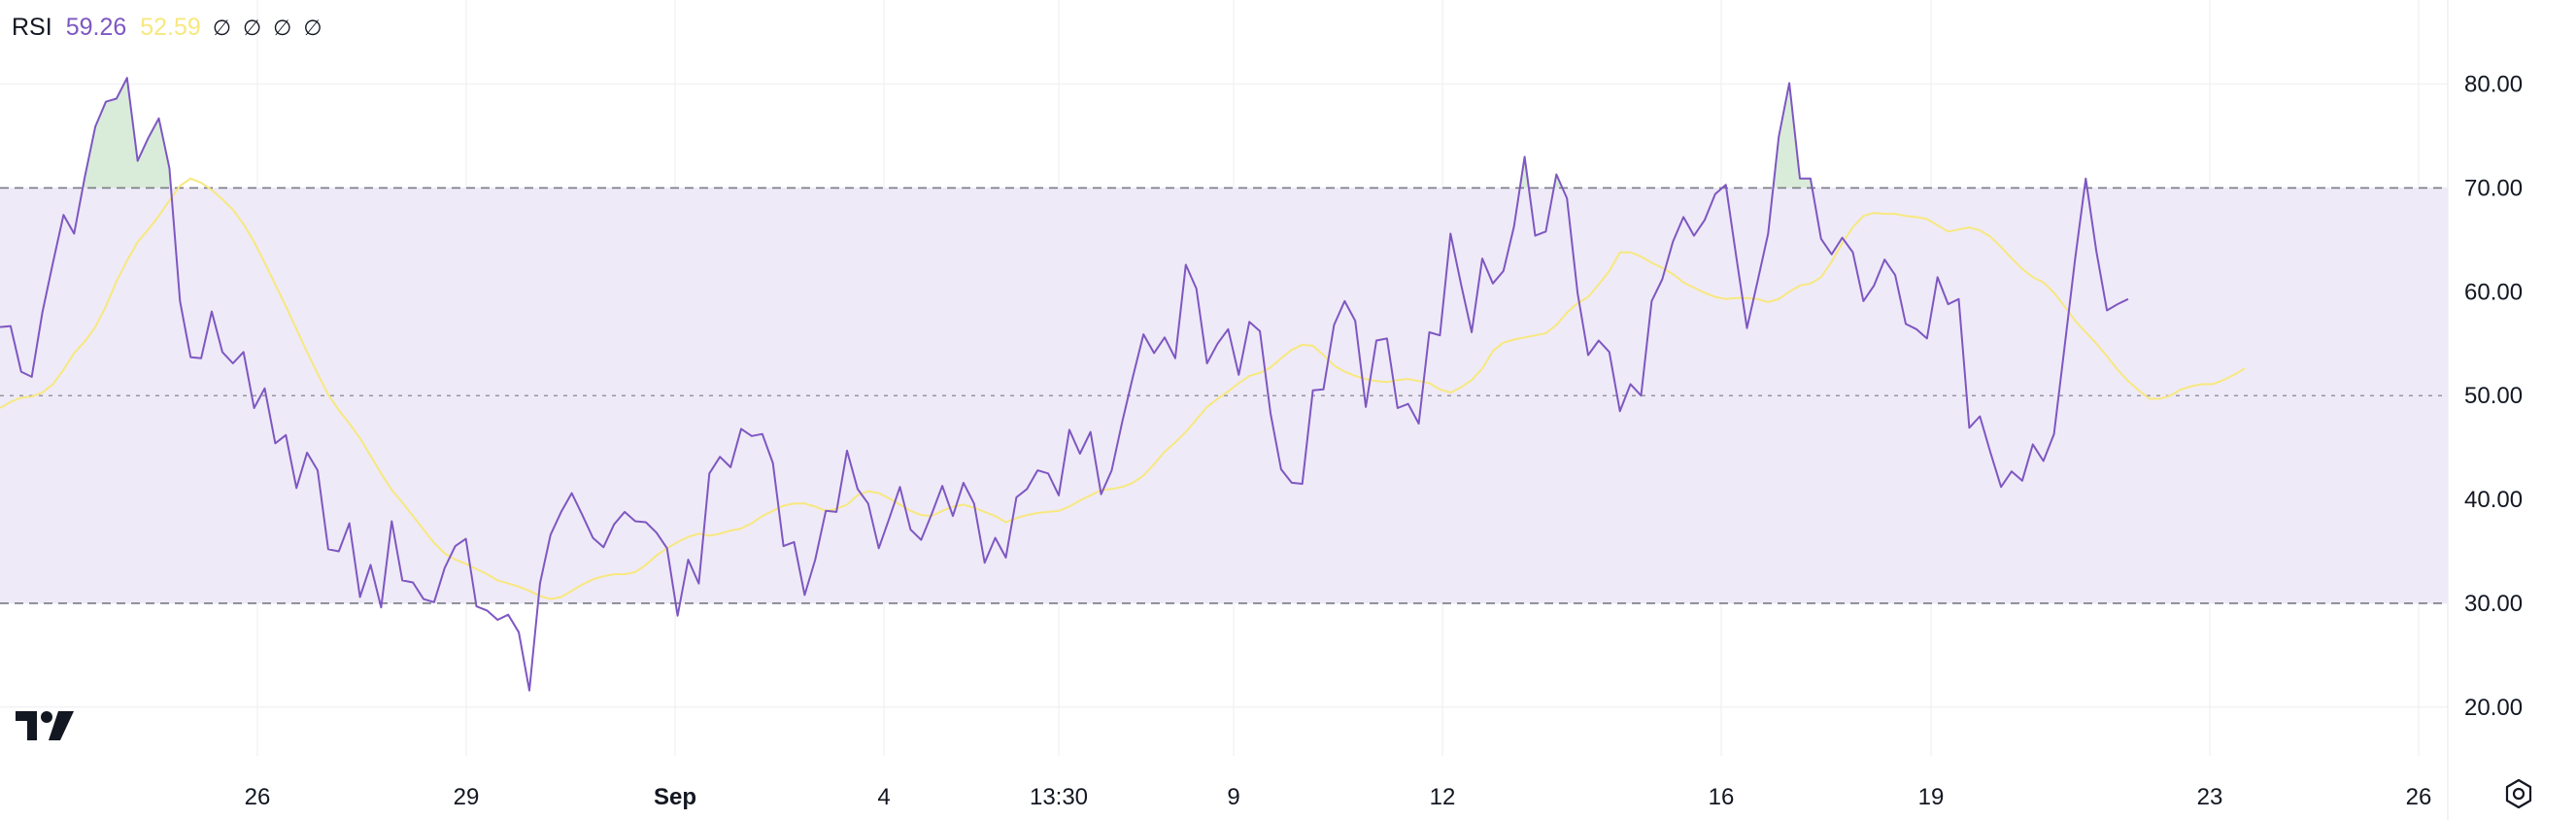  I want to click on x-tick-label: 19, so click(1931, 797).